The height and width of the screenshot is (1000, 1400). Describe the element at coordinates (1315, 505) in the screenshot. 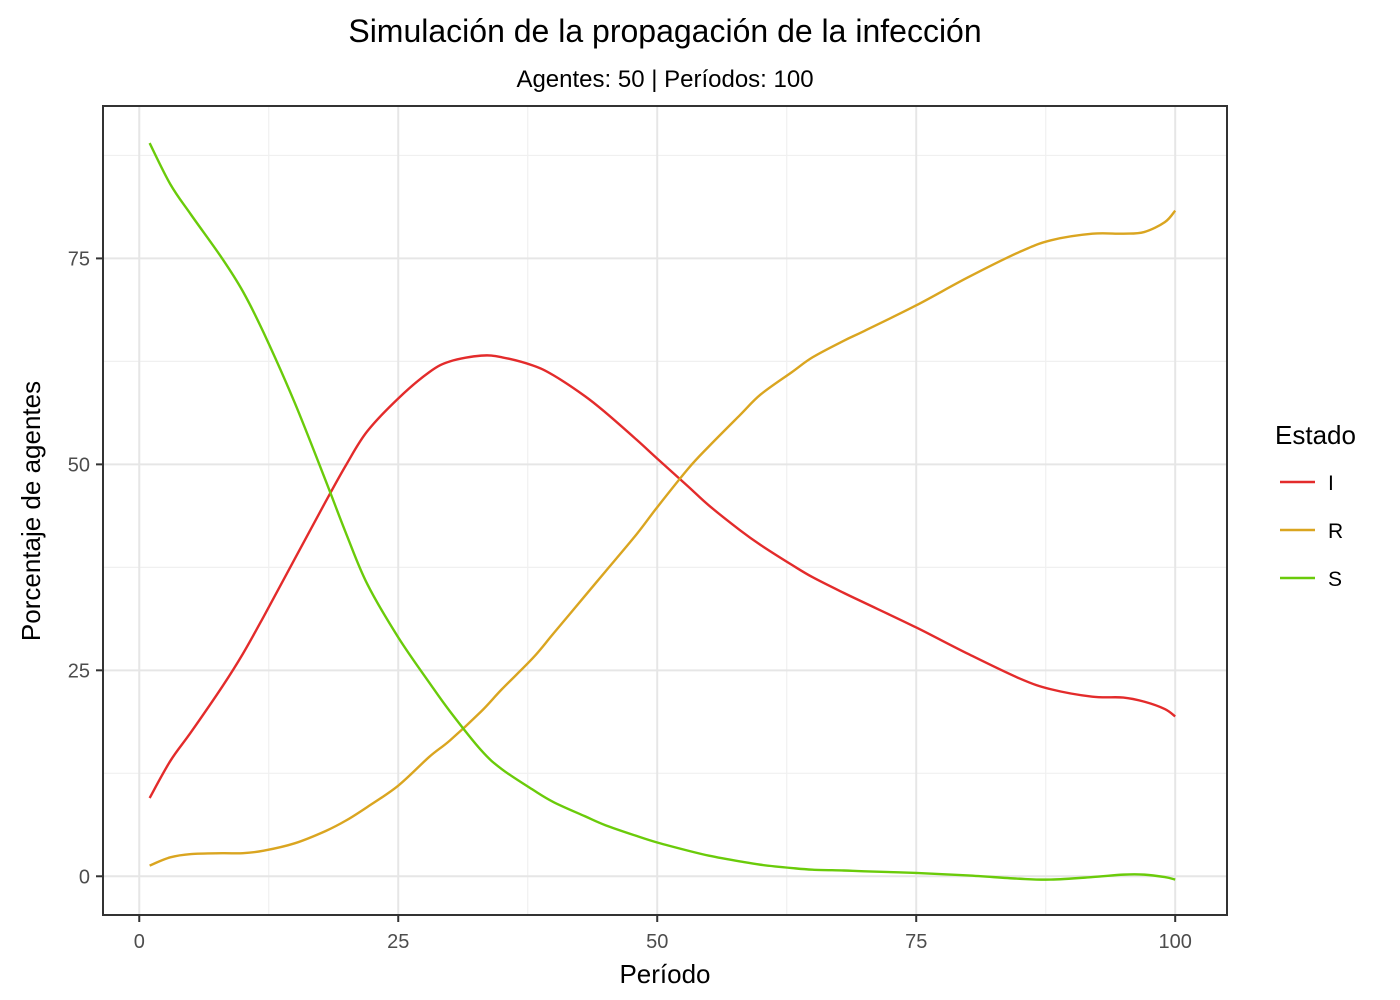

I see `legend: Estado I R S` at that location.